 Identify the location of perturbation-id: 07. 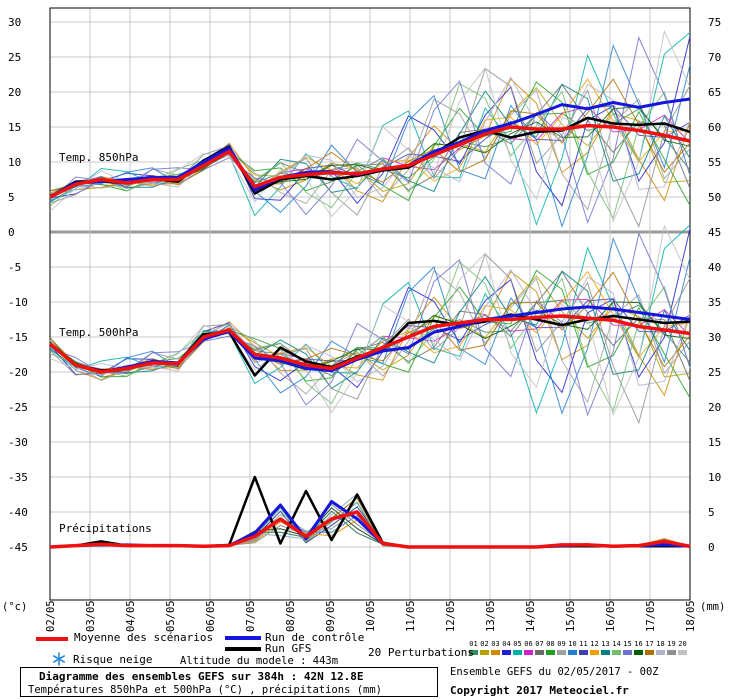
(539, 644).